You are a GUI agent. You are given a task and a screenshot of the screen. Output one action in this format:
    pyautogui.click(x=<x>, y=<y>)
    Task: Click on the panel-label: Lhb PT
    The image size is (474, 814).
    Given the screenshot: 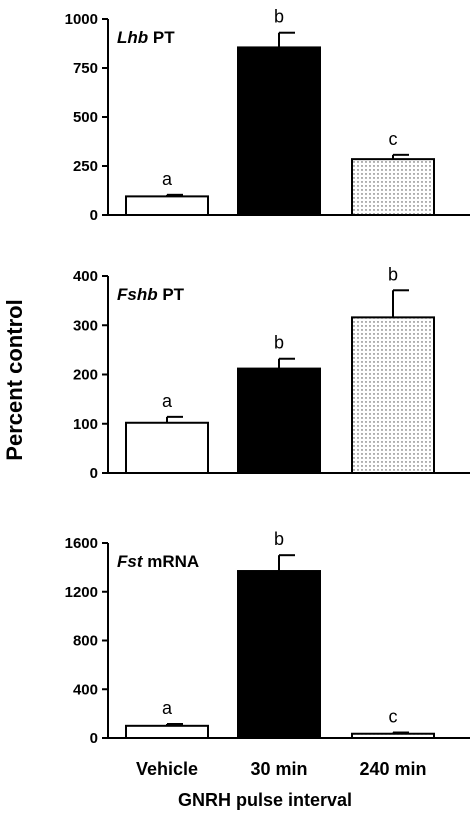 What is the action you would take?
    pyautogui.click(x=146, y=37)
    